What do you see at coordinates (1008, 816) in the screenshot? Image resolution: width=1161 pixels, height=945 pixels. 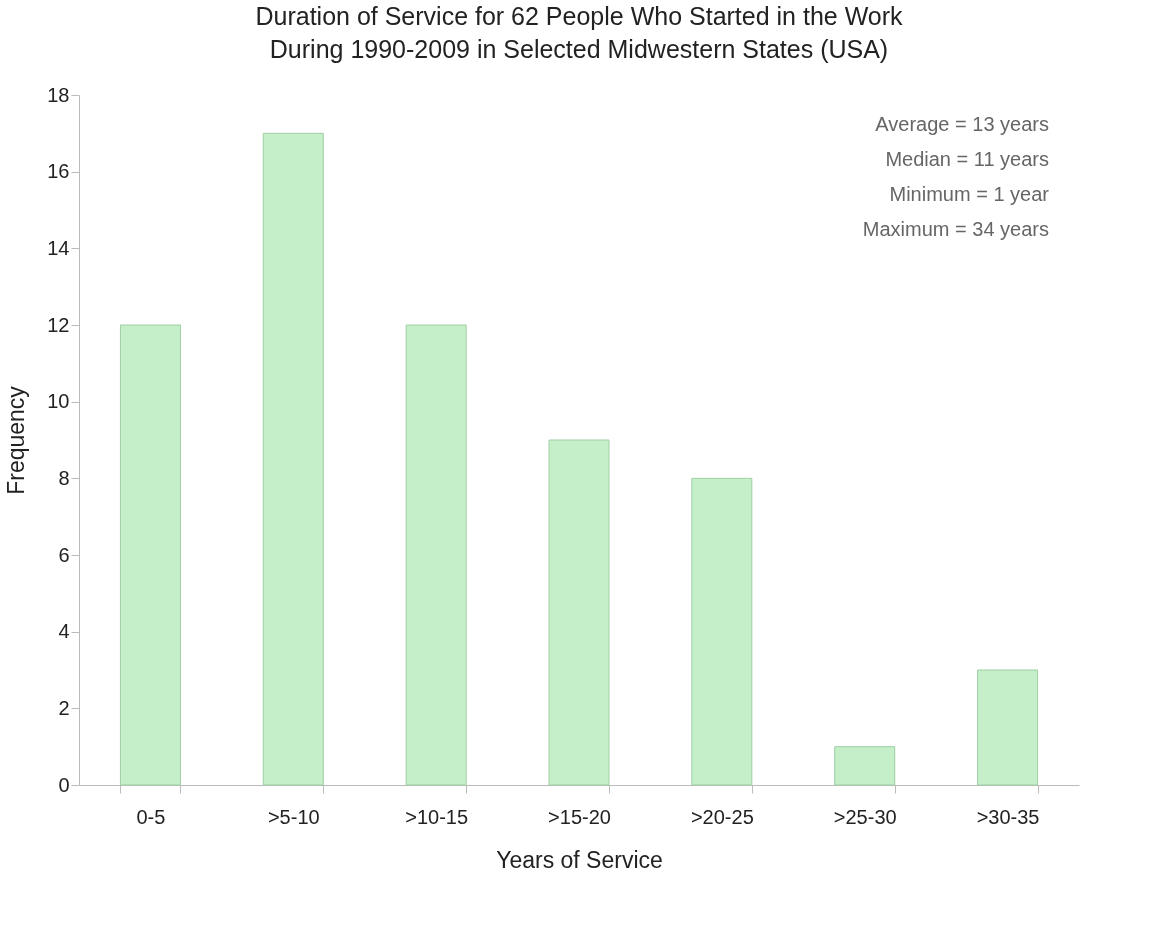 I see `x-tick-label: >30-35` at bounding box center [1008, 816].